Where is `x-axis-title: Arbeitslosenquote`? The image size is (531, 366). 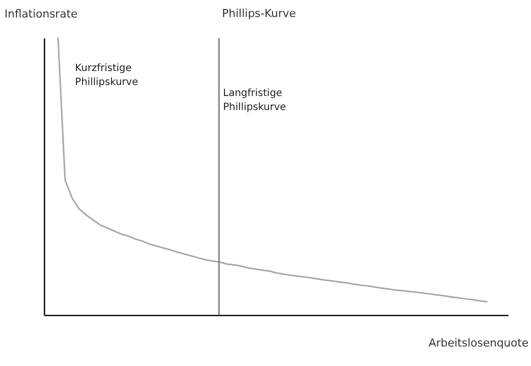
x-axis-title: Arbeitslosenquote is located at coordinates (478, 343).